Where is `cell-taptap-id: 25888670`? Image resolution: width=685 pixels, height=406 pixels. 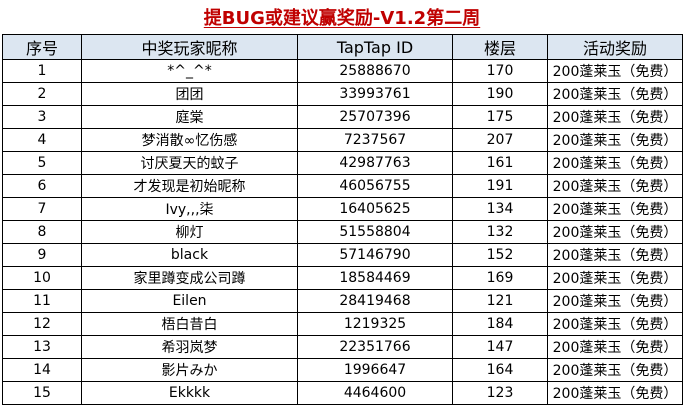 cell-taptap-id: 25888670 is located at coordinates (375, 71).